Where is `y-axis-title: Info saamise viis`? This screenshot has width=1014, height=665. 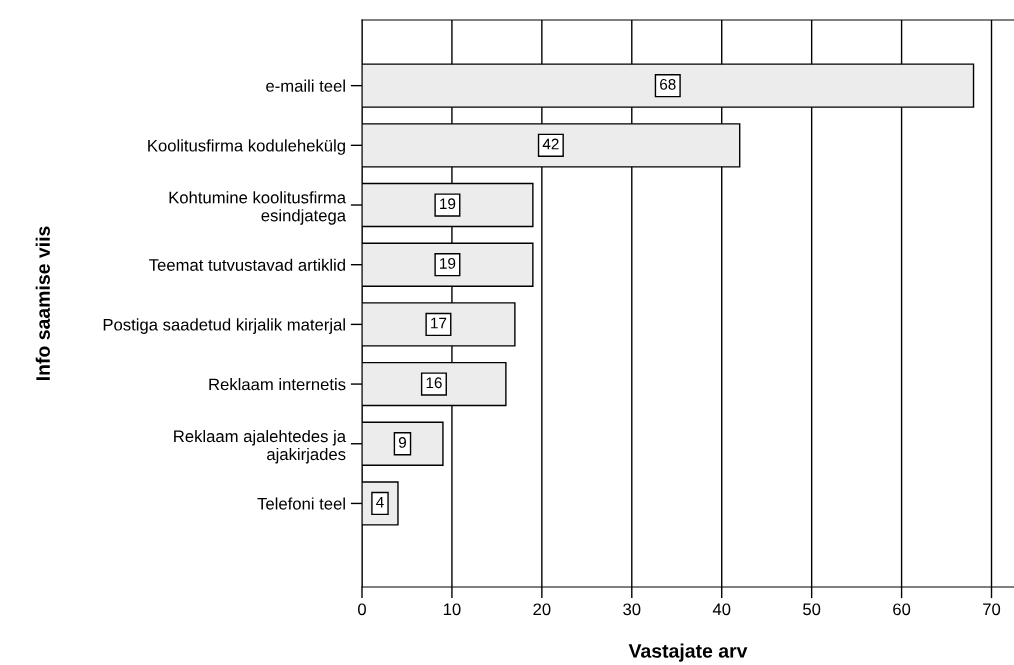 y-axis-title: Info saamise viis is located at coordinates (42, 303).